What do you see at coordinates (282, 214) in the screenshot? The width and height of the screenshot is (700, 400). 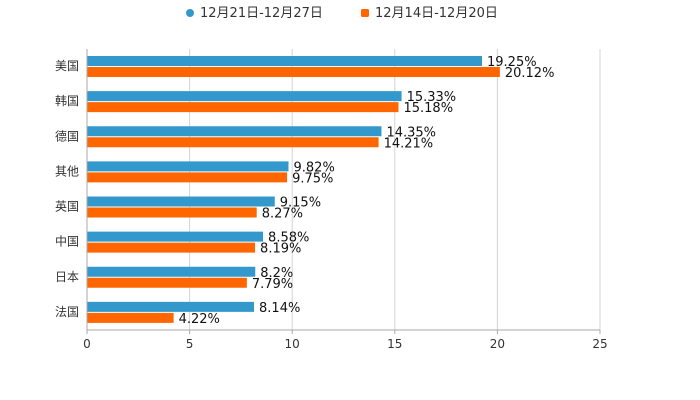 I see `data-label: 8.27%` at bounding box center [282, 214].